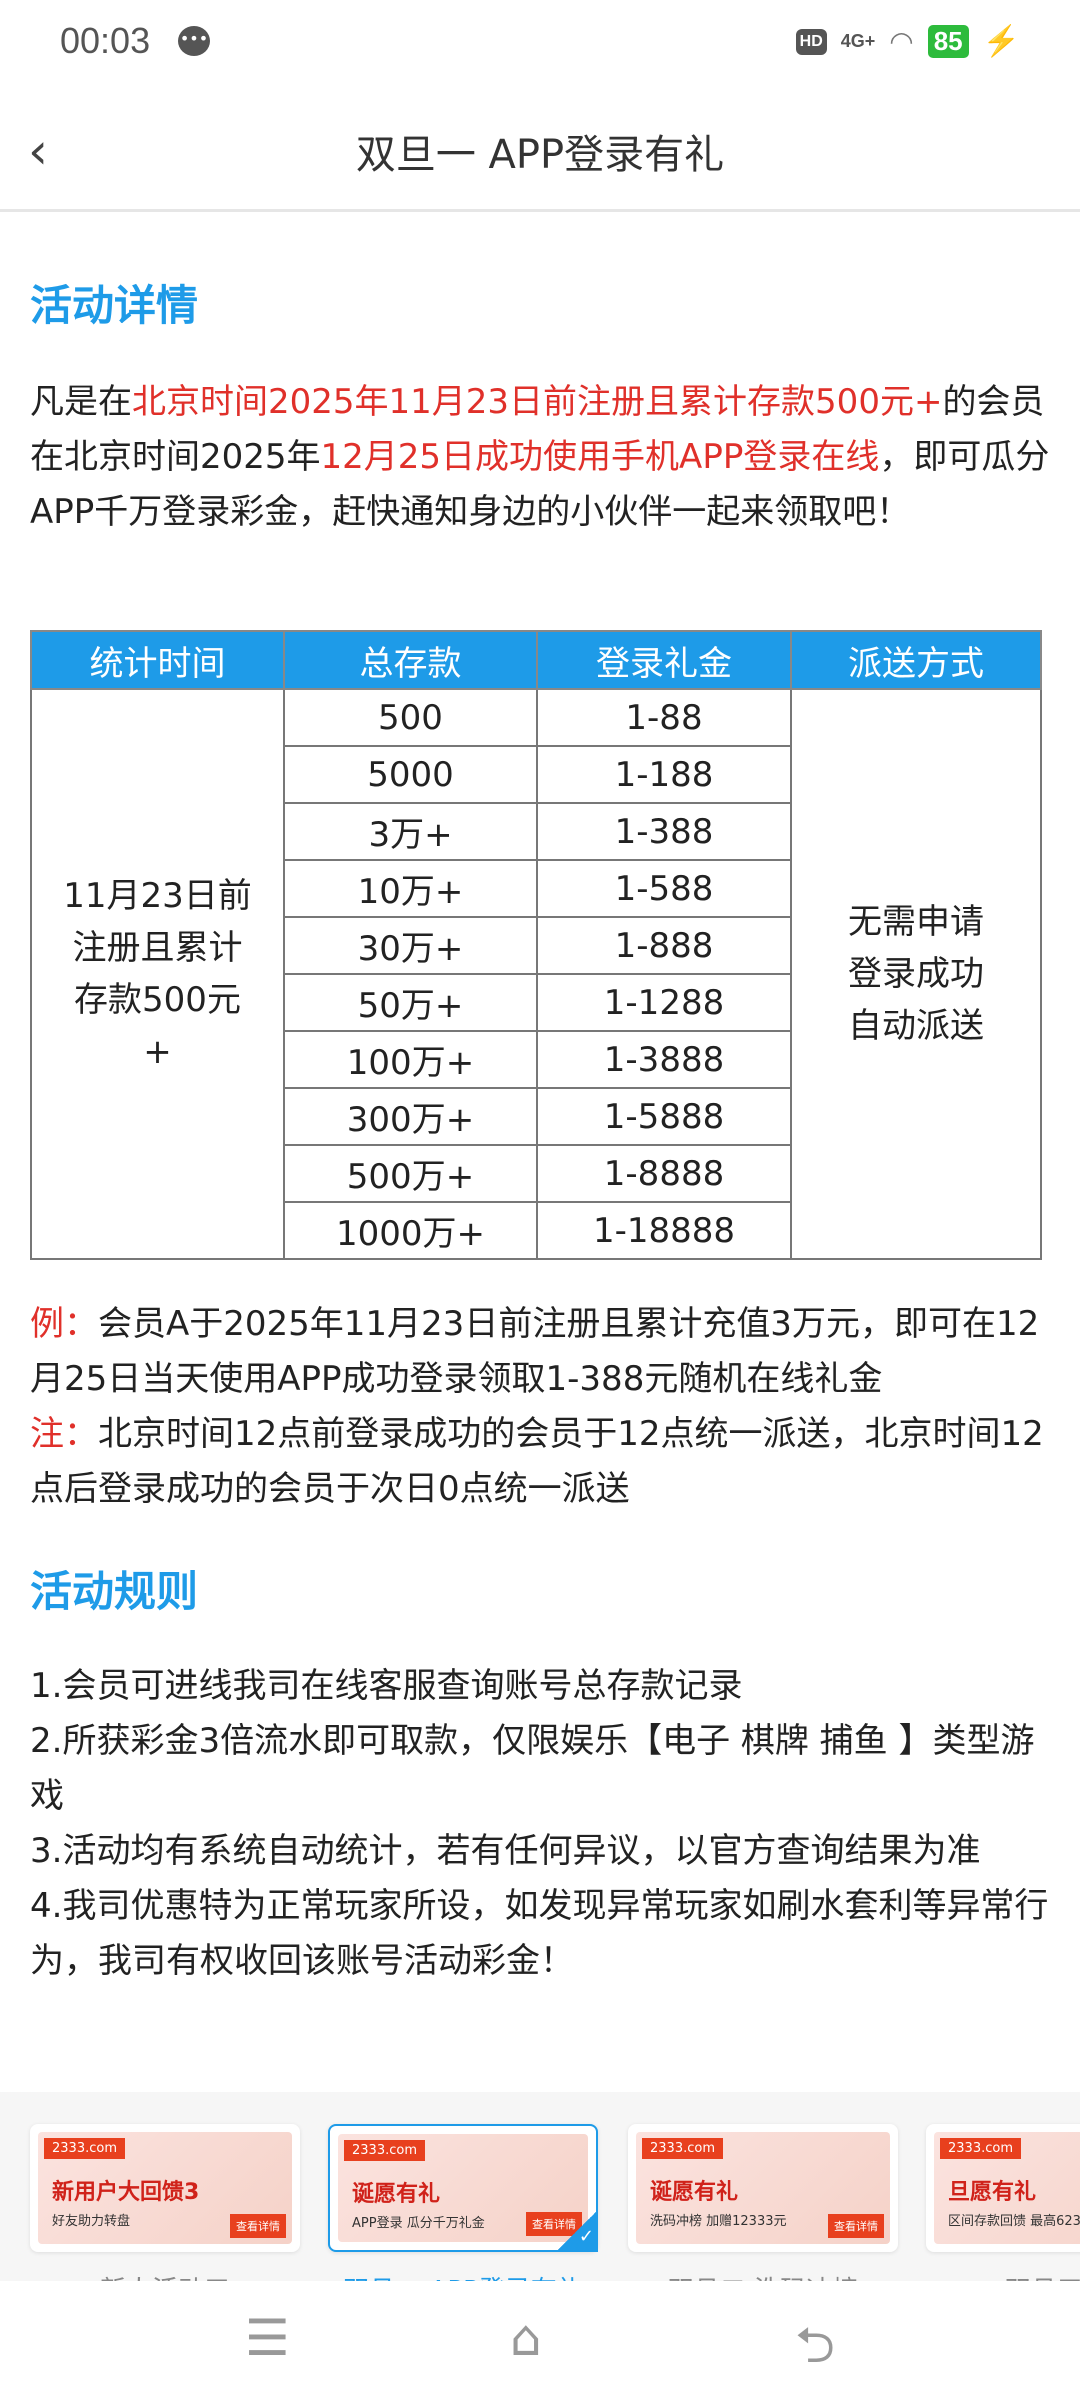 Image resolution: width=1080 pixels, height=2408 pixels. What do you see at coordinates (664, 660) in the screenshot?
I see `col-header: 登录礼金` at bounding box center [664, 660].